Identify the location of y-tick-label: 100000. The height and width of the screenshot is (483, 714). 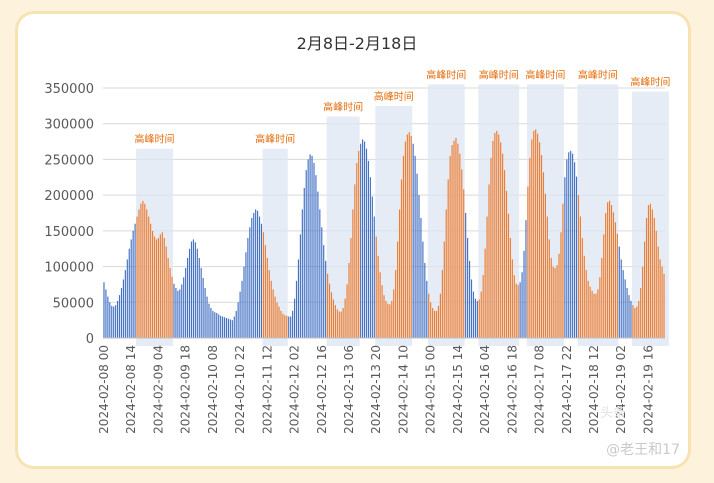
(69, 268).